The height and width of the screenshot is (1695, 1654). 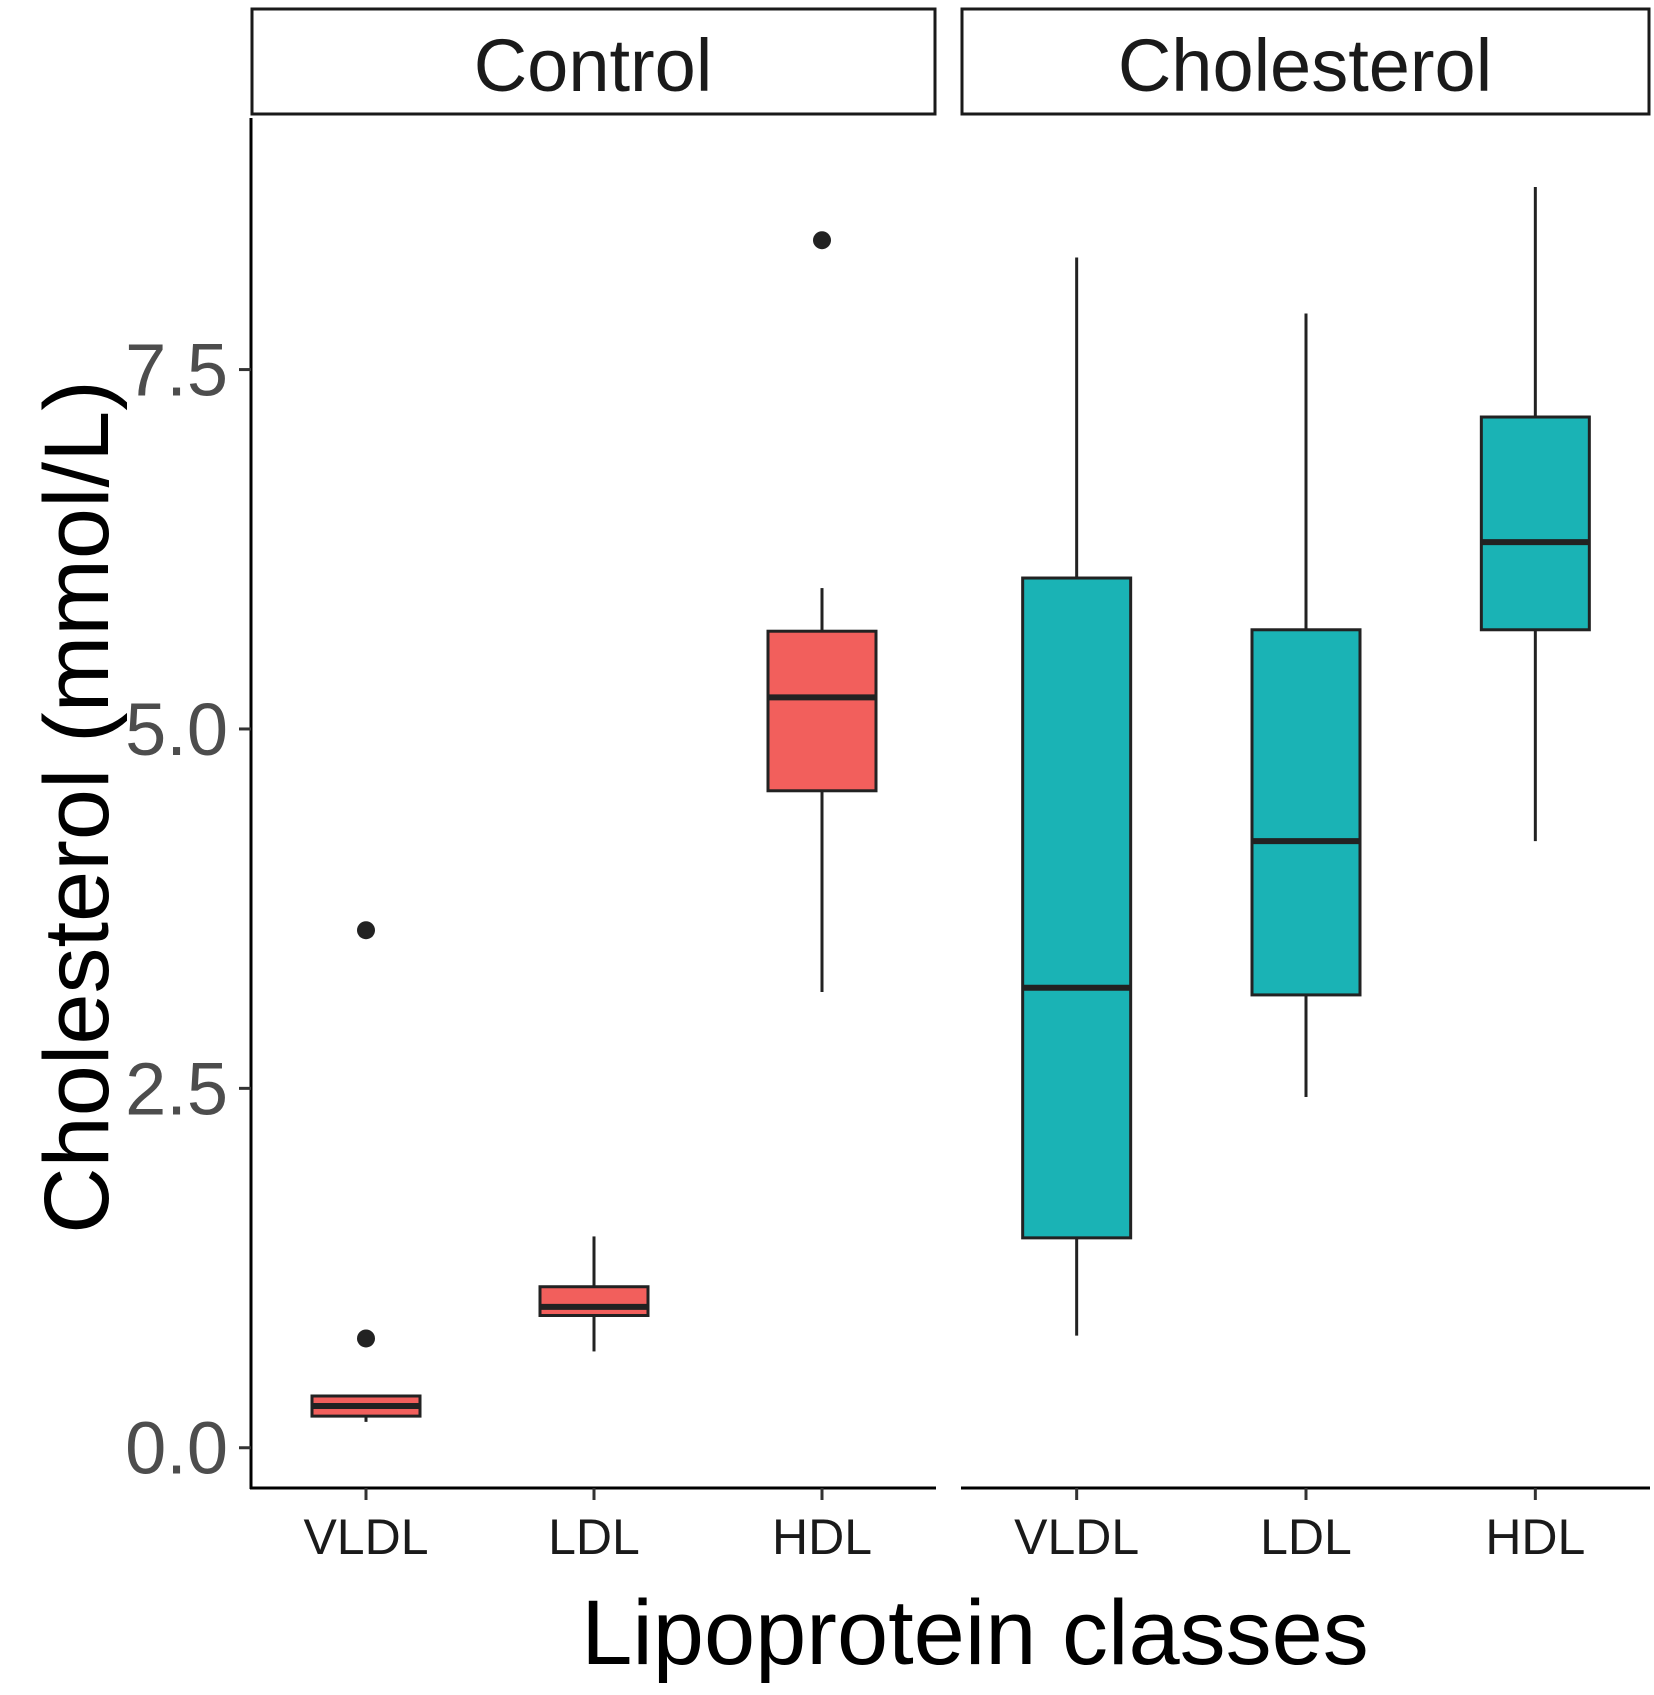 I want to click on y-ticks: 0.0 2.5 5.0 7.5, so click(x=188, y=909).